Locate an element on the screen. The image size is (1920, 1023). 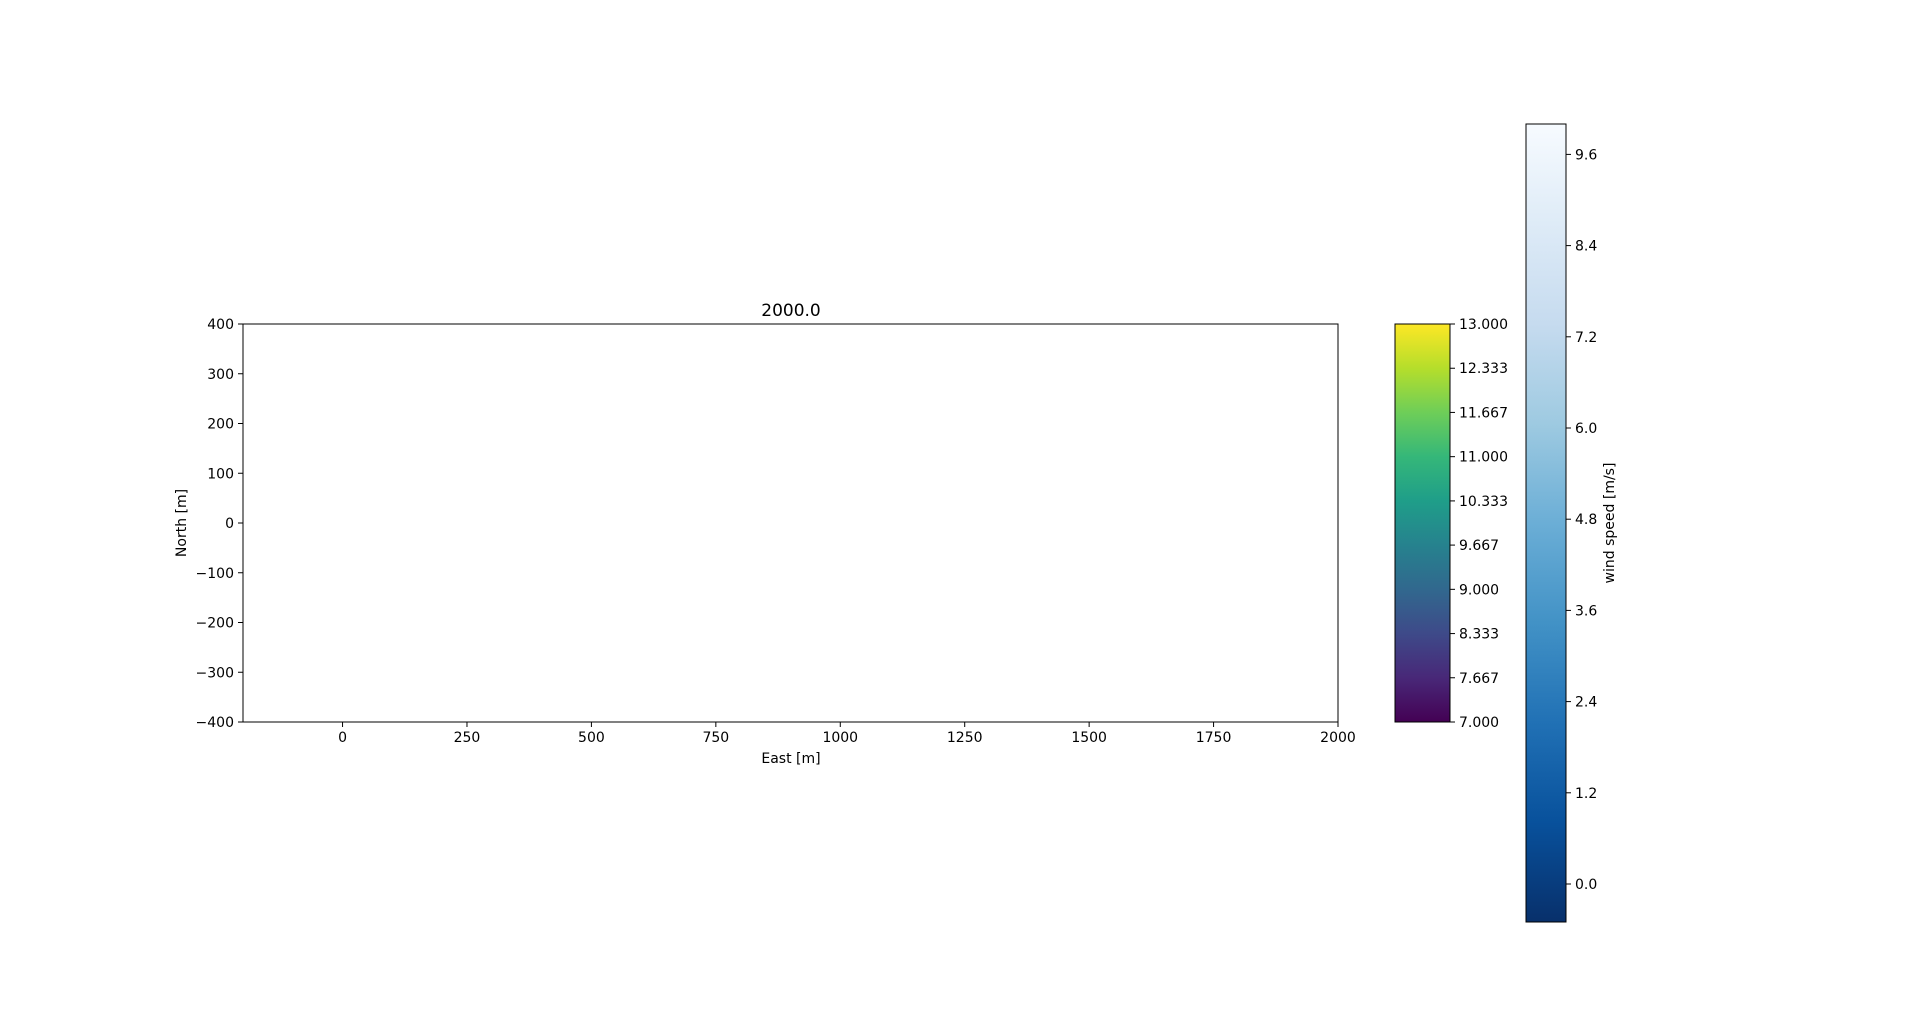
colorbar-tick-label: 9.6 is located at coordinates (1586, 155).